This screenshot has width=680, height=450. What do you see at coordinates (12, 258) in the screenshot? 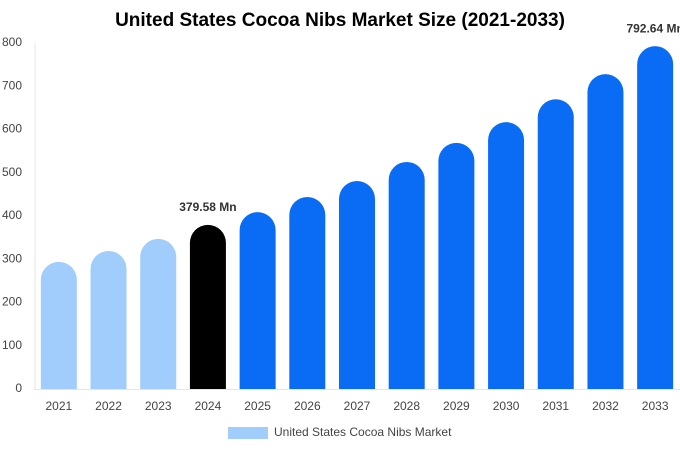
I see `y-tick-label: 300` at bounding box center [12, 258].